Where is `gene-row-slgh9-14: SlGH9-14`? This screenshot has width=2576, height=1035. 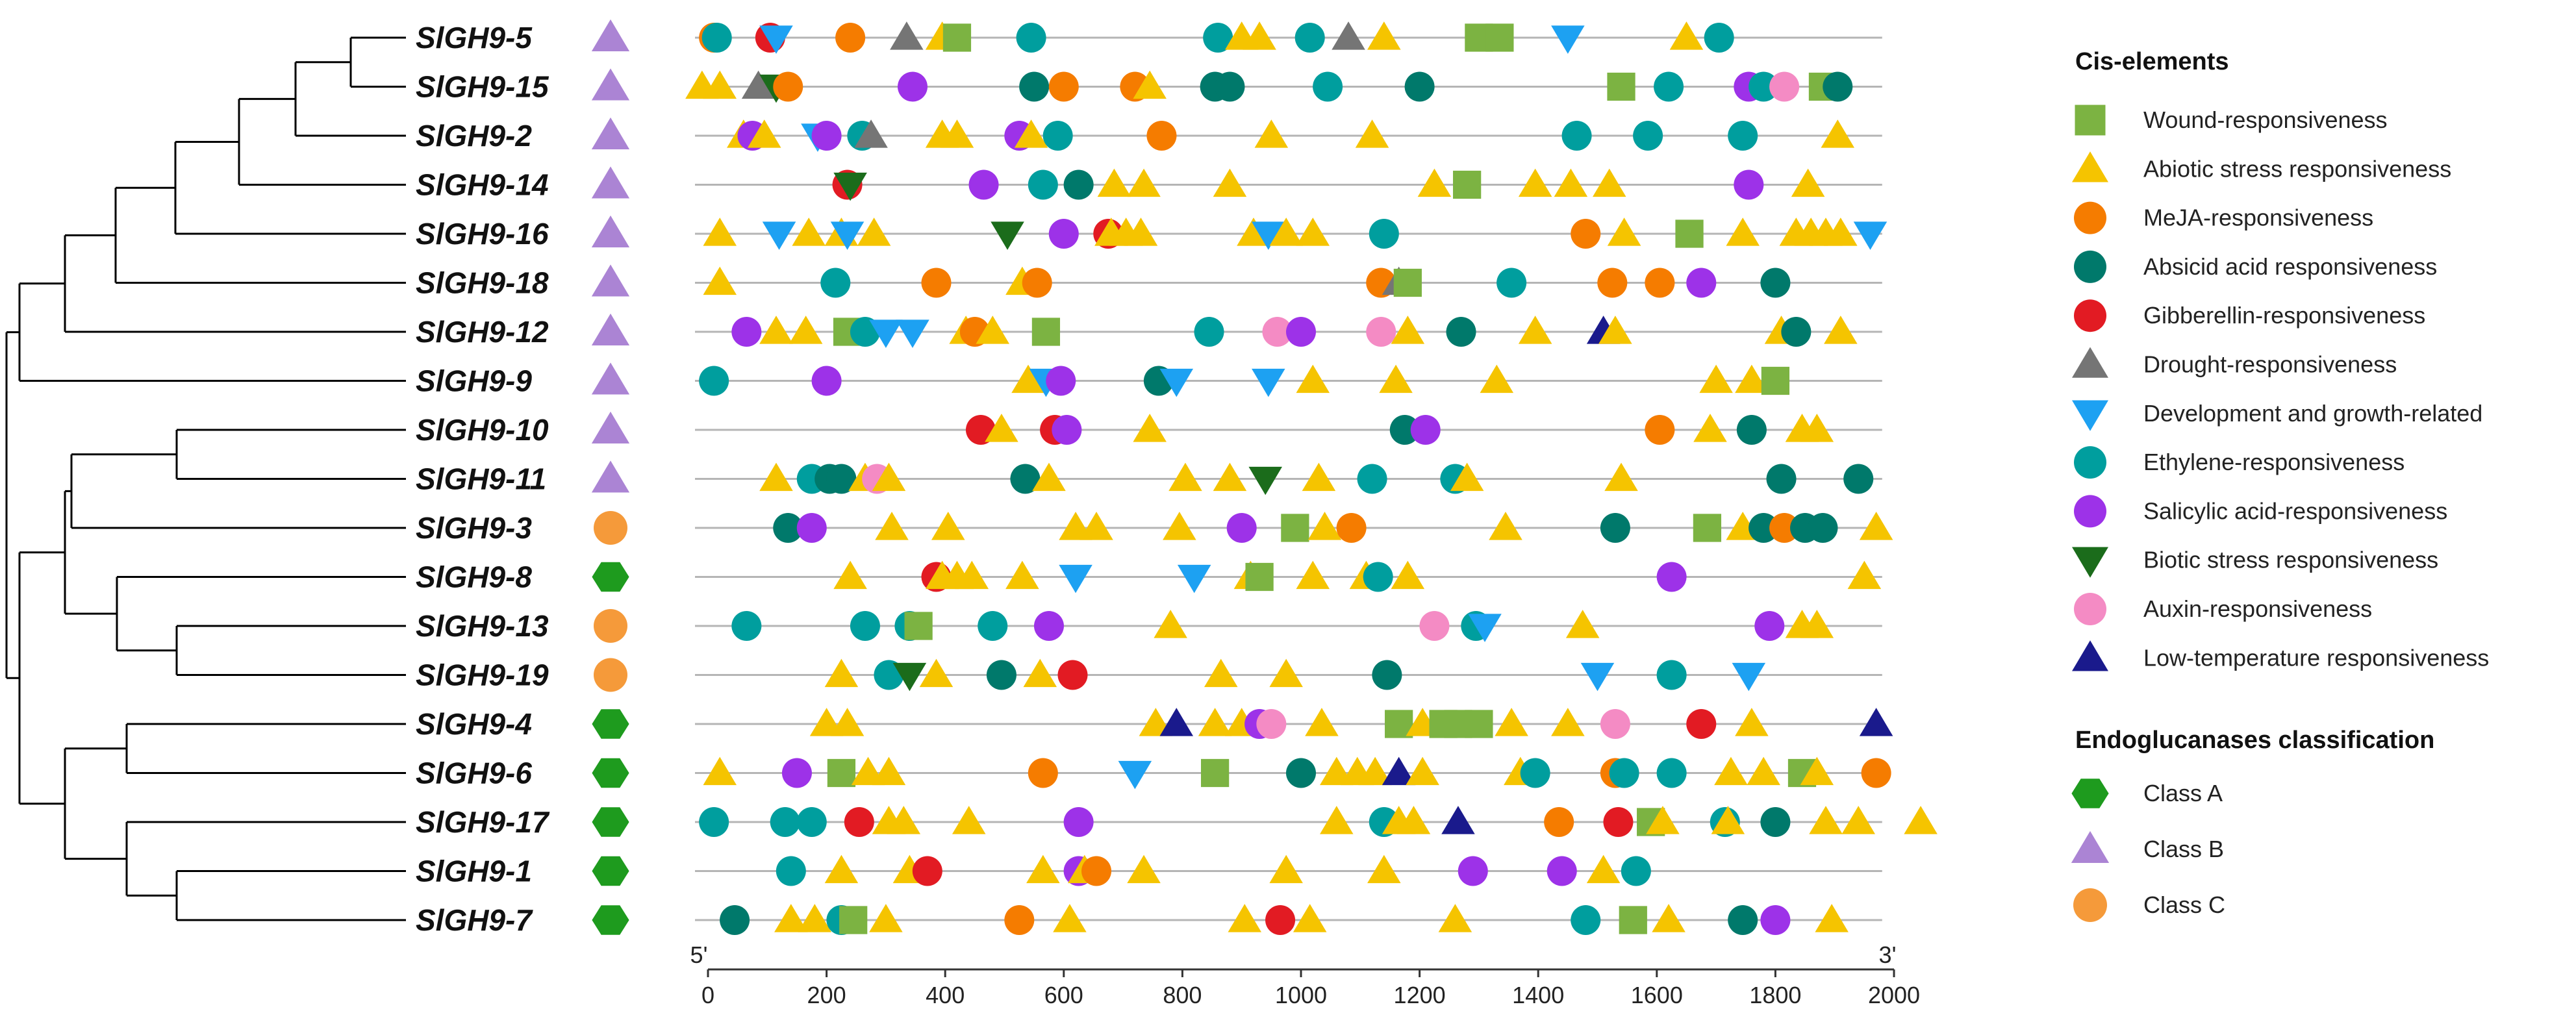
gene-row-slgh9-14: SlGH9-14 is located at coordinates (1149, 184).